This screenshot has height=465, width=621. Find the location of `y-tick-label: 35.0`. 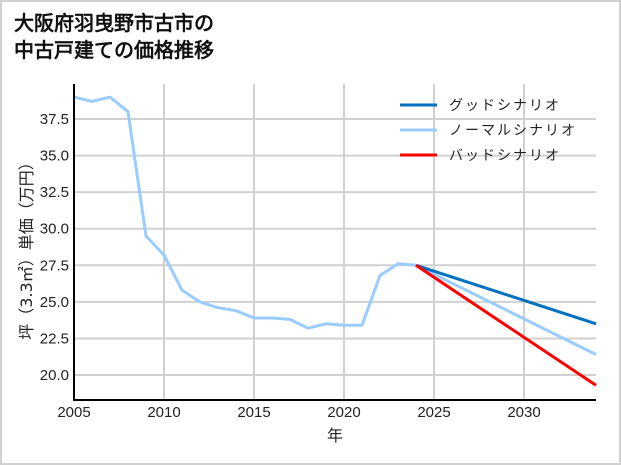

y-tick-label: 35.0 is located at coordinates (54, 156).